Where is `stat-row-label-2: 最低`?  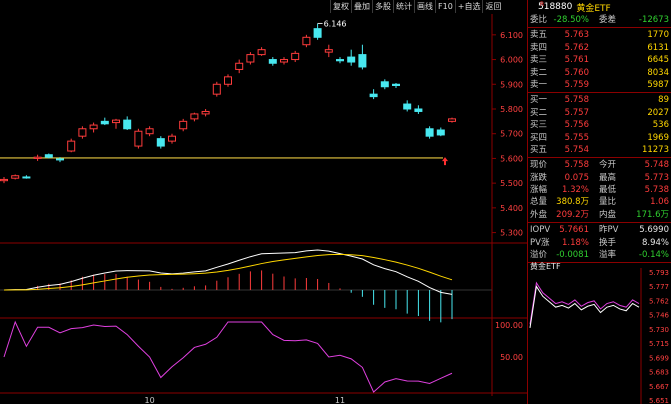
stat-row-label-2: 最低 is located at coordinates (608, 190).